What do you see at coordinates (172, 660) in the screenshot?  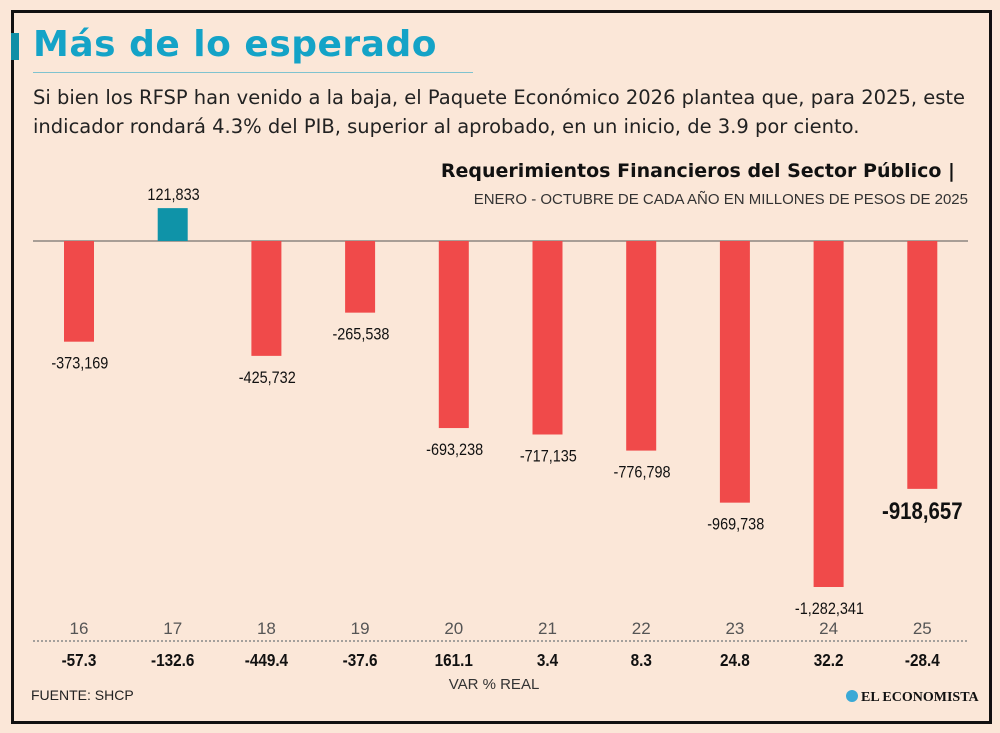 I see `var-value: -132.6` at bounding box center [172, 660].